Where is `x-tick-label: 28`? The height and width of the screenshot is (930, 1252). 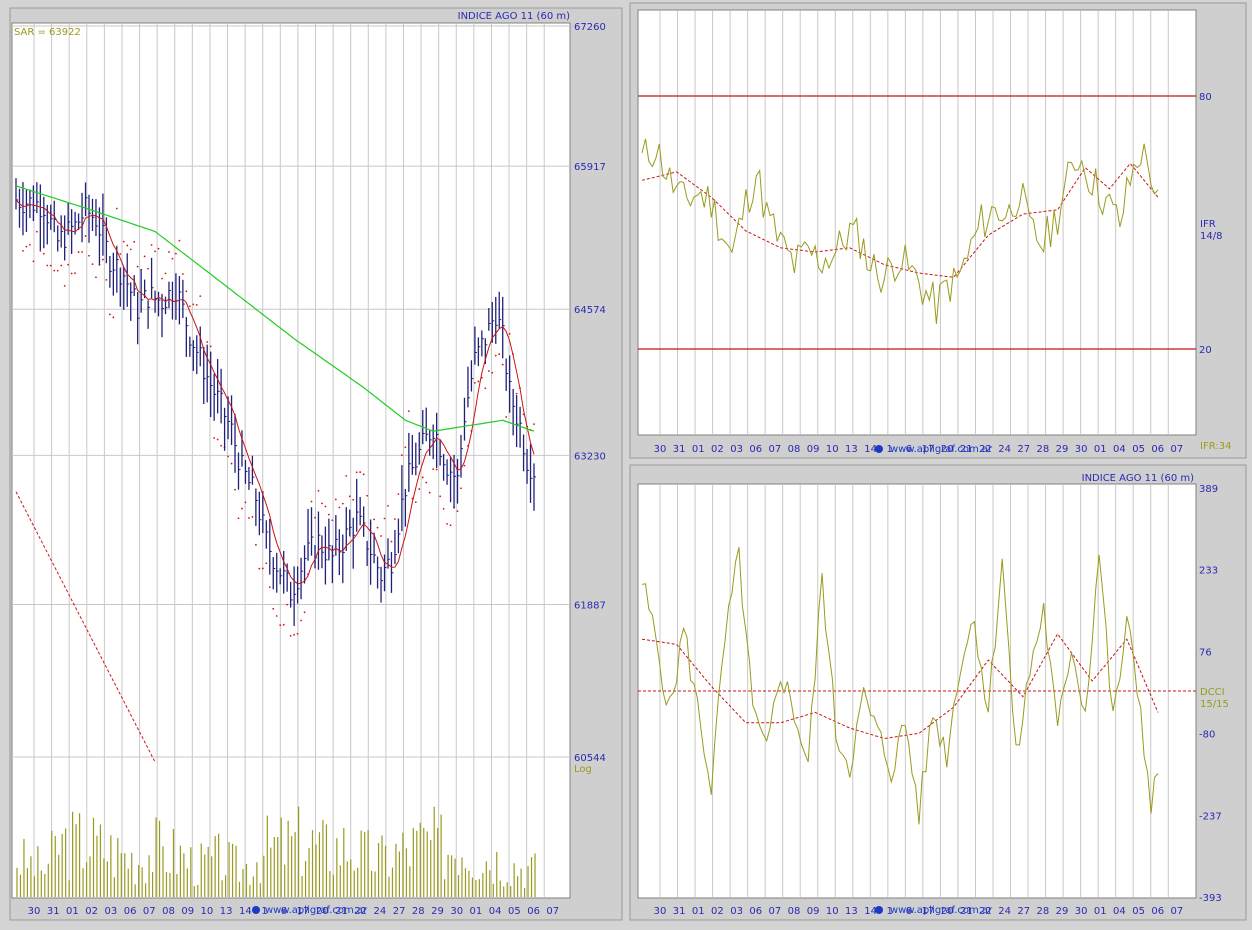 x-tick-label: 28 is located at coordinates (1042, 449).